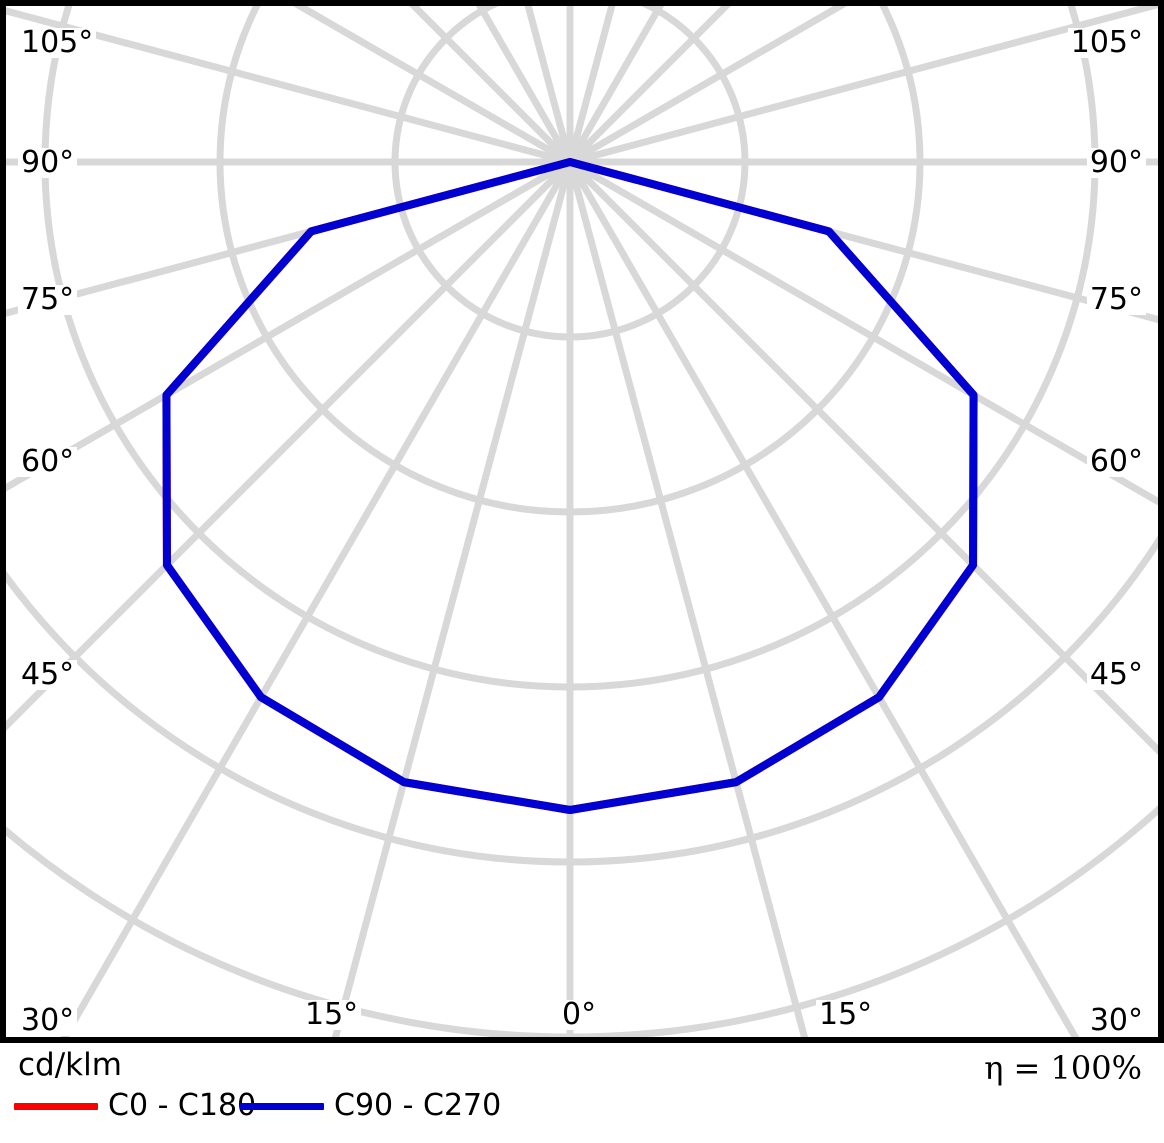 Image resolution: width=1164 pixels, height=1143 pixels. What do you see at coordinates (48, 300) in the screenshot?
I see `axis-label-left-2: 75°` at bounding box center [48, 300].